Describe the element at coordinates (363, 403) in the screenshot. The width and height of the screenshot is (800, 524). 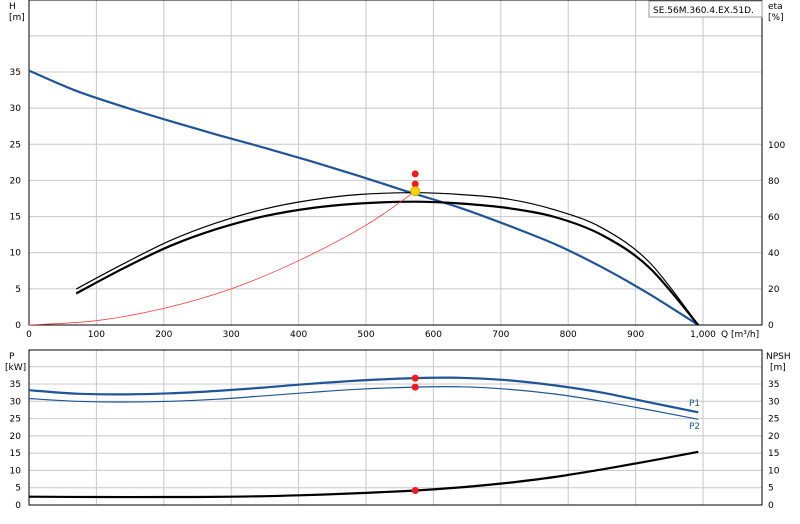
I see `series-p2` at that location.